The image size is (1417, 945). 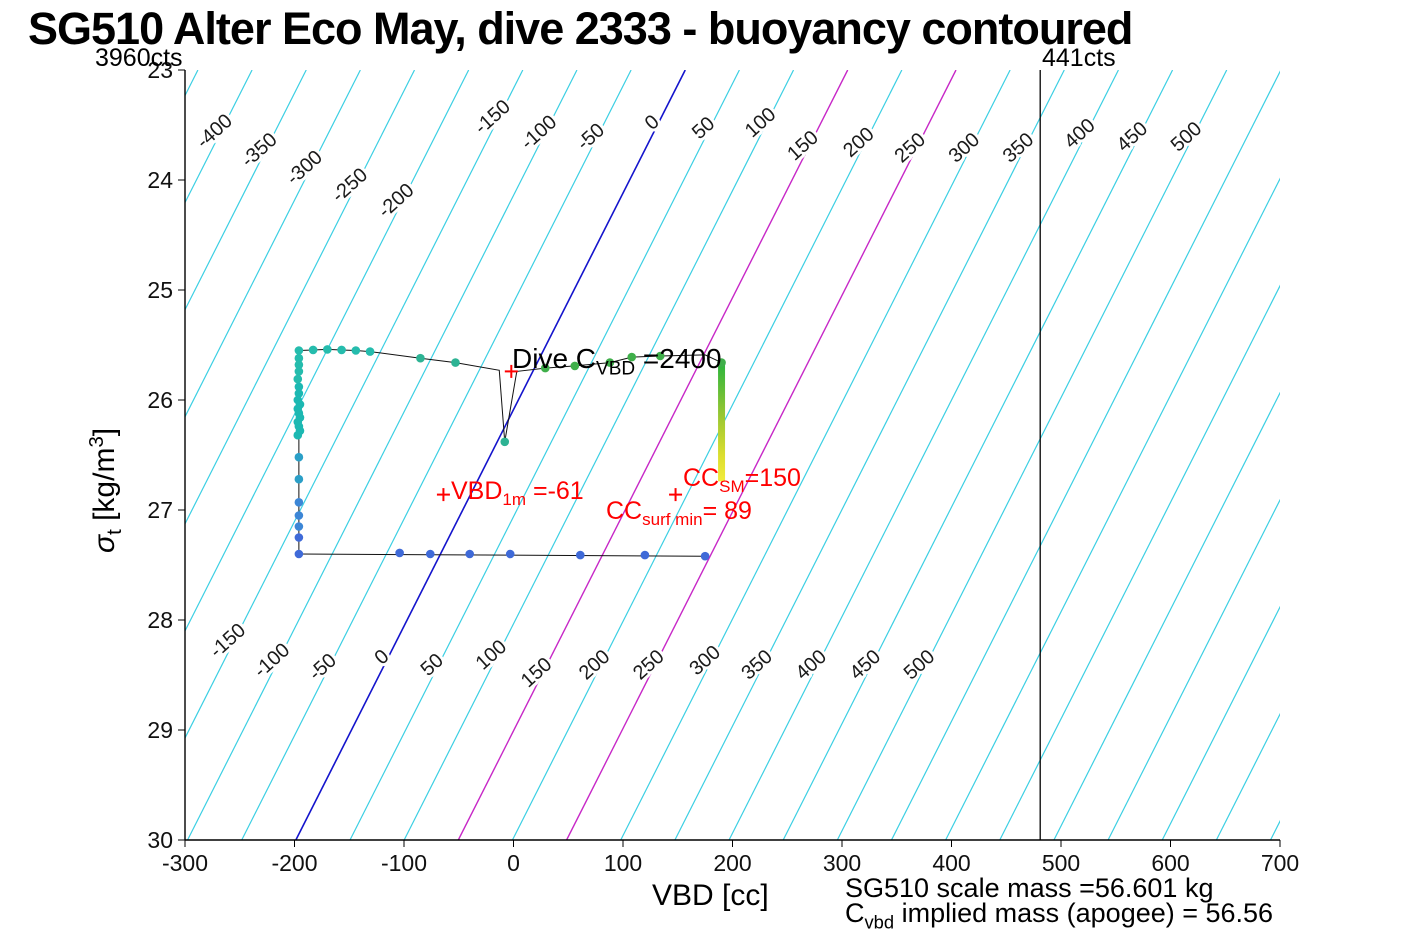 What do you see at coordinates (772, 478) in the screenshot?
I see `cc-sm-value: =150` at bounding box center [772, 478].